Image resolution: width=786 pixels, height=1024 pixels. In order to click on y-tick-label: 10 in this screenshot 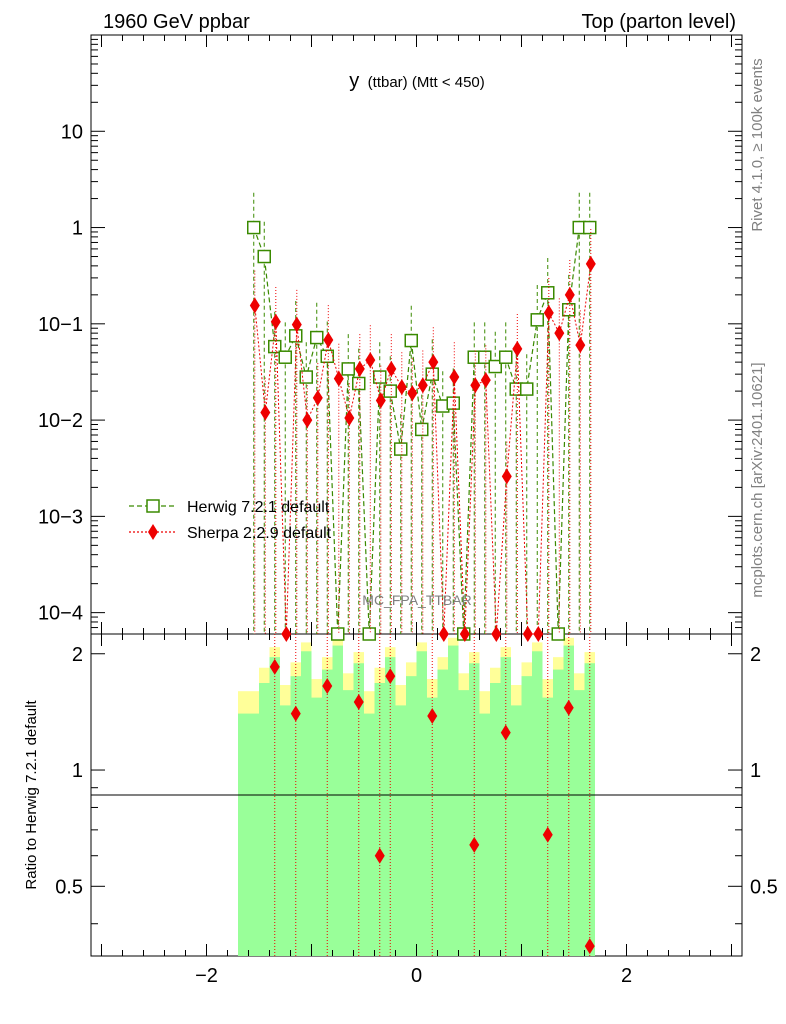, I will do `click(72, 132)`.